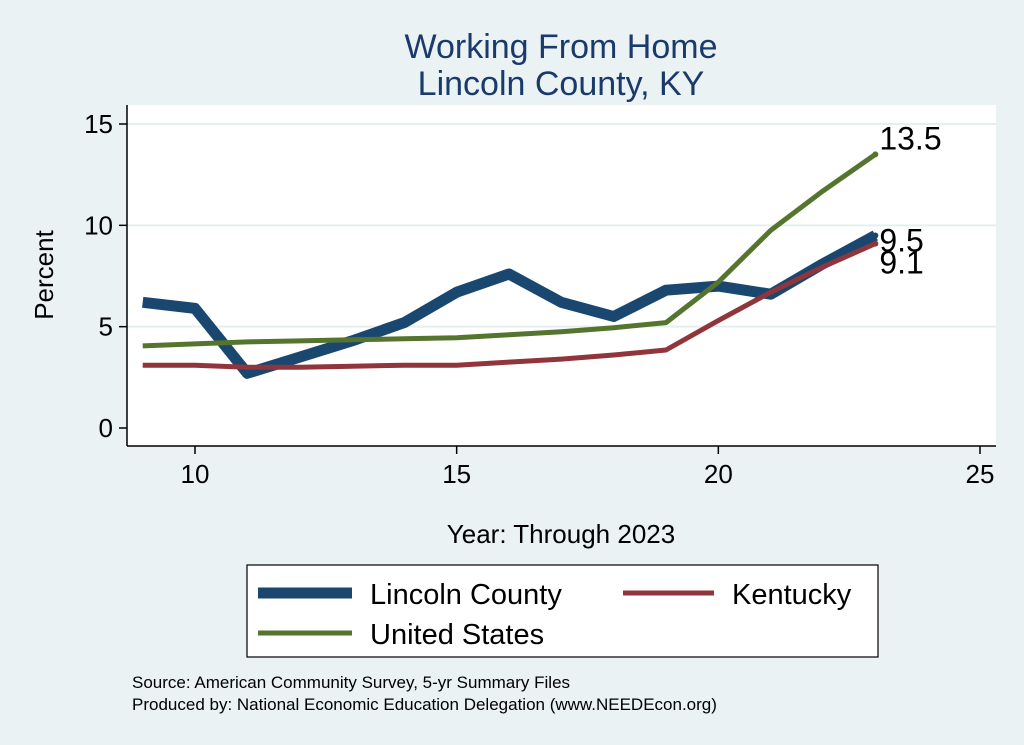  I want to click on series-endpoint-united-states, so click(875, 154).